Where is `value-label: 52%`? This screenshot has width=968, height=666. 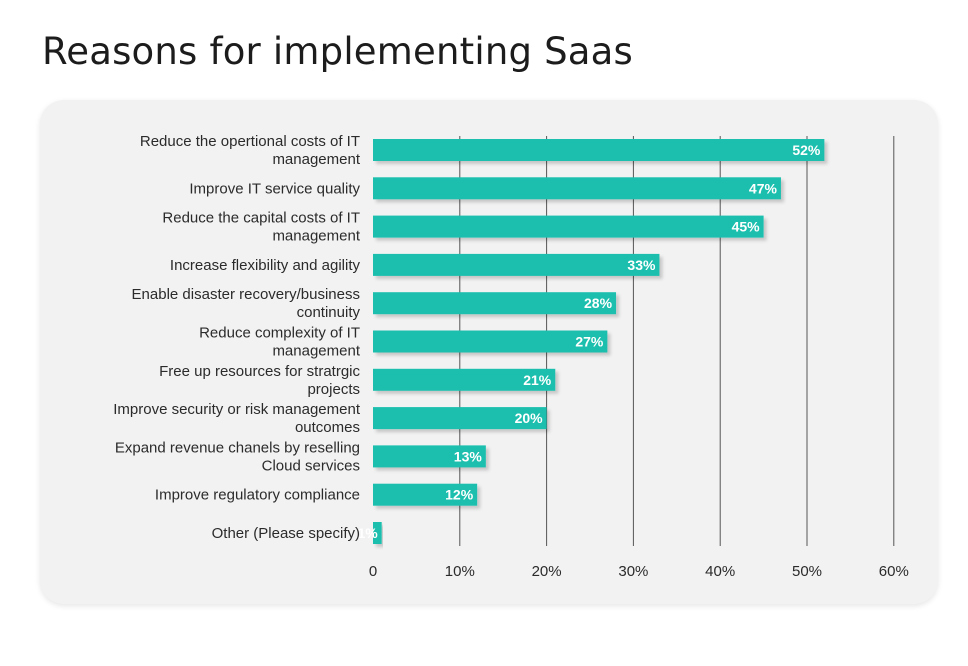
value-label: 52% is located at coordinates (806, 150).